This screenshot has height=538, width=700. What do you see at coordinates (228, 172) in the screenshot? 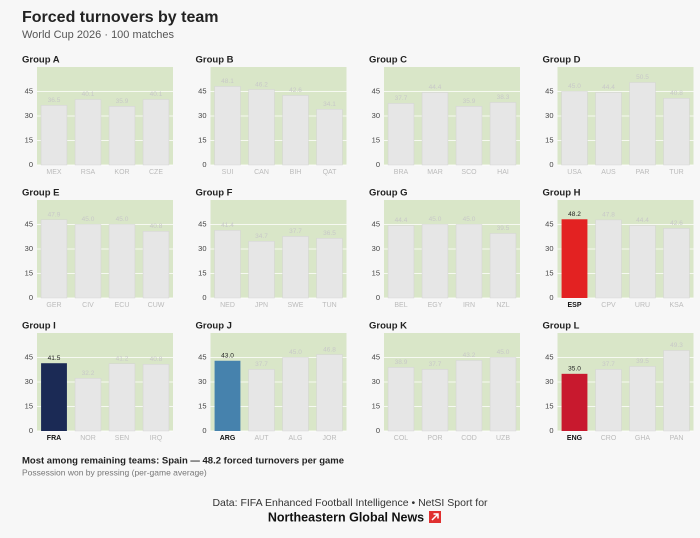
I see `x-tick-label: SUI` at bounding box center [228, 172].